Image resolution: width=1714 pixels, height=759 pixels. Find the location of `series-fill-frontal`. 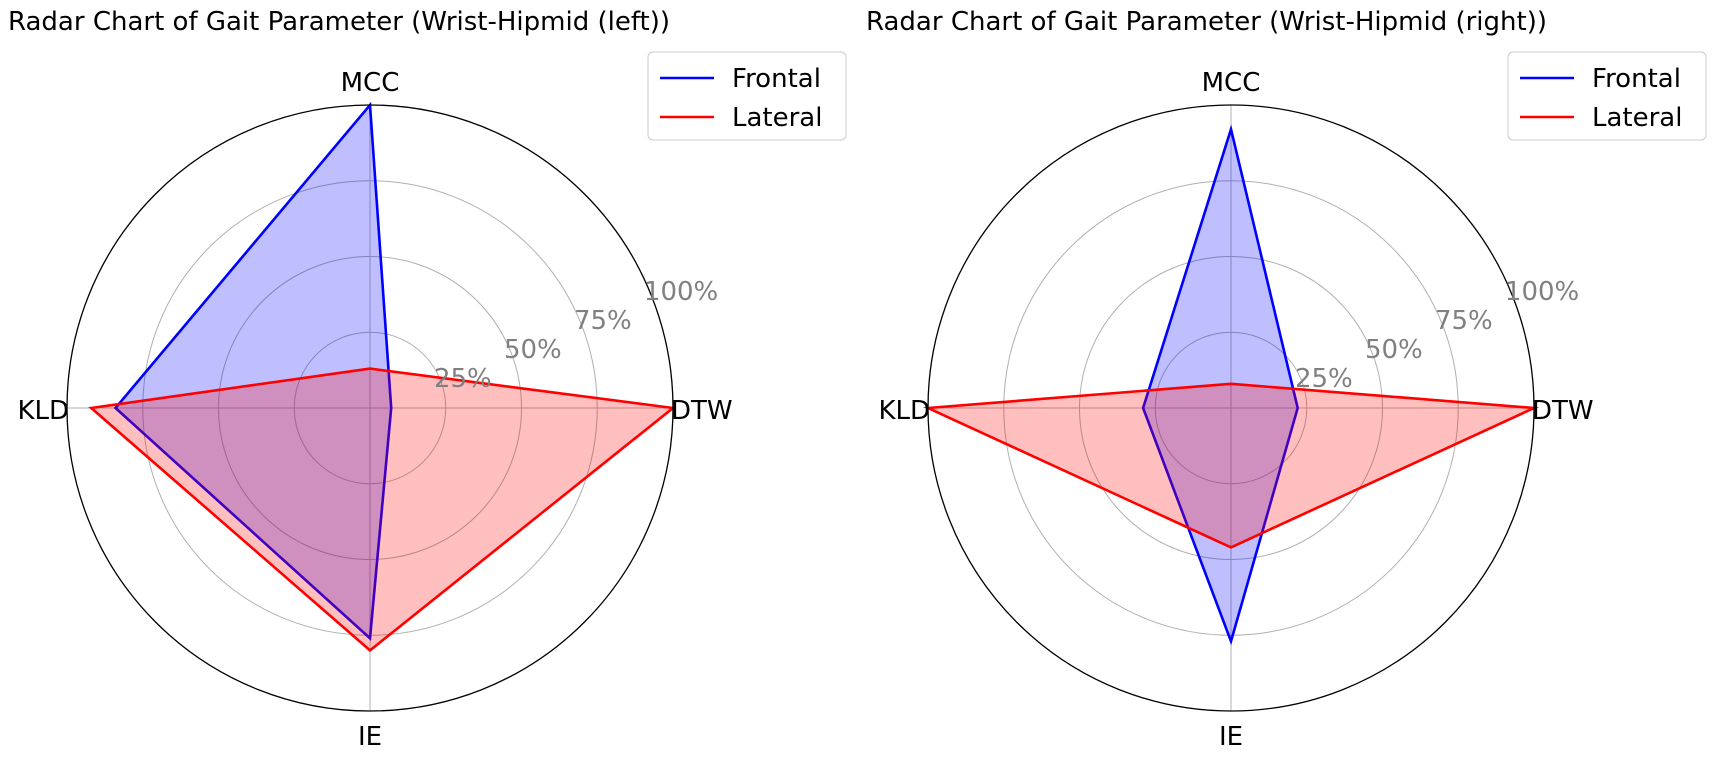

series-fill-frontal is located at coordinates (253, 372).